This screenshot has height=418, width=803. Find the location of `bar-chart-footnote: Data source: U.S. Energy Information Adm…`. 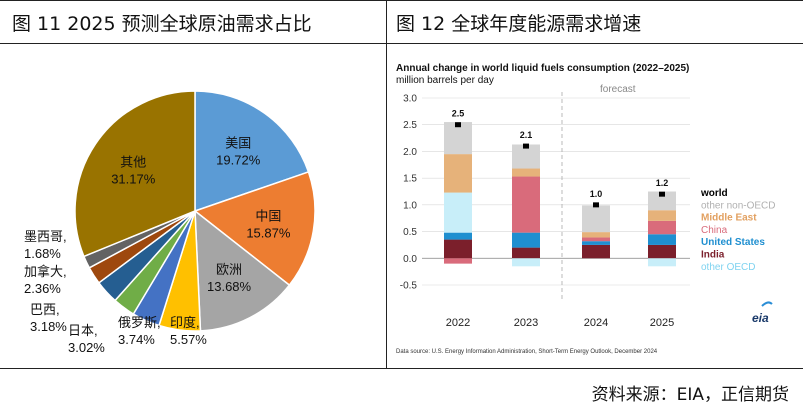

bar-chart-footnote: Data source: U.S. Energy Information Adm… is located at coordinates (527, 352).